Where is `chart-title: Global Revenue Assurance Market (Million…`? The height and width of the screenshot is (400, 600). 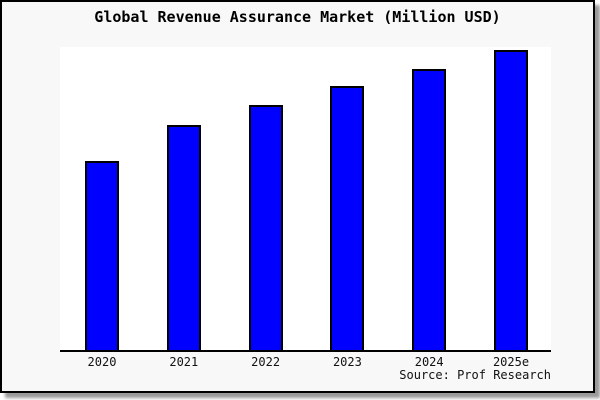
chart-title: Global Revenue Assurance Market (Million… is located at coordinates (297, 17).